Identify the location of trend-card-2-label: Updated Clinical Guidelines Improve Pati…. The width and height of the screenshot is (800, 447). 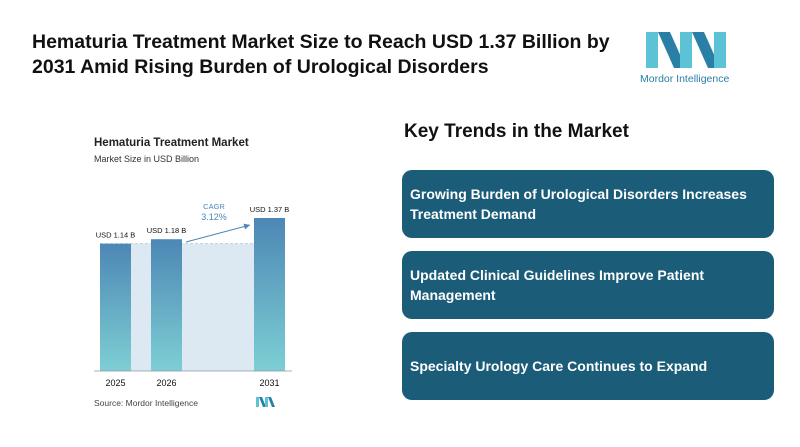
(557, 285).